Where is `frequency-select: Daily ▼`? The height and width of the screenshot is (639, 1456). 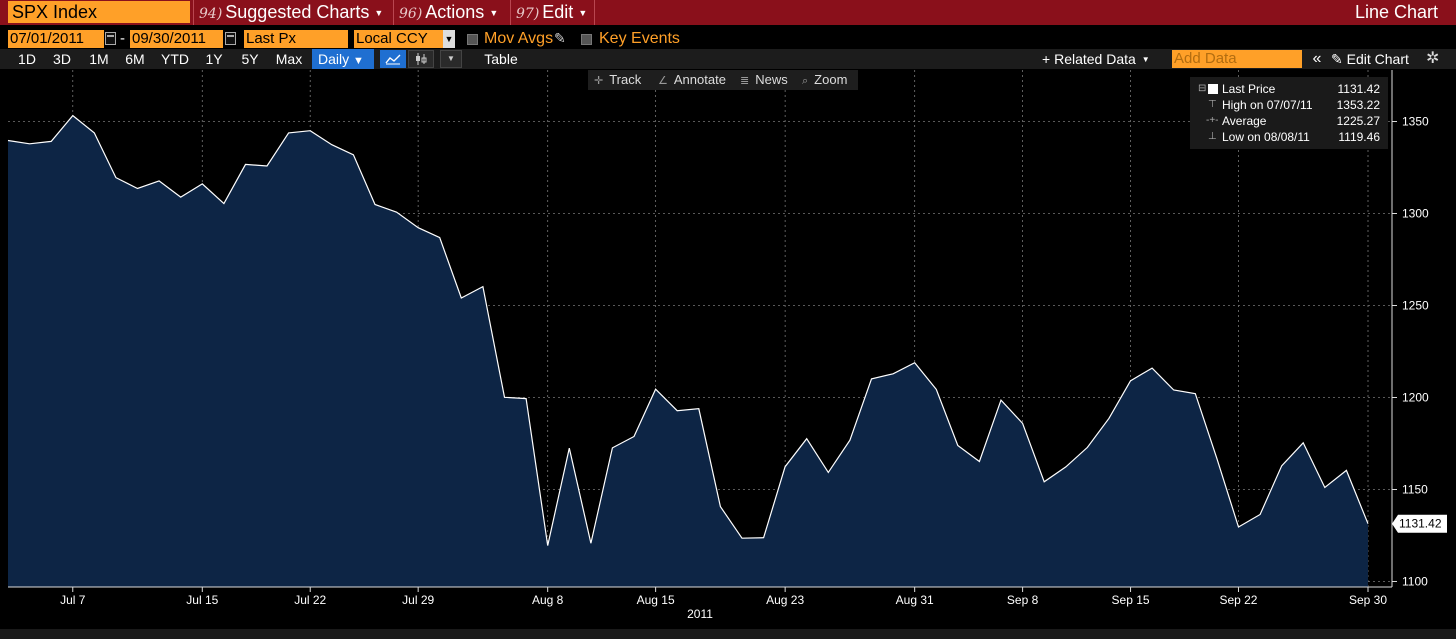 frequency-select: Daily ▼ is located at coordinates (343, 59).